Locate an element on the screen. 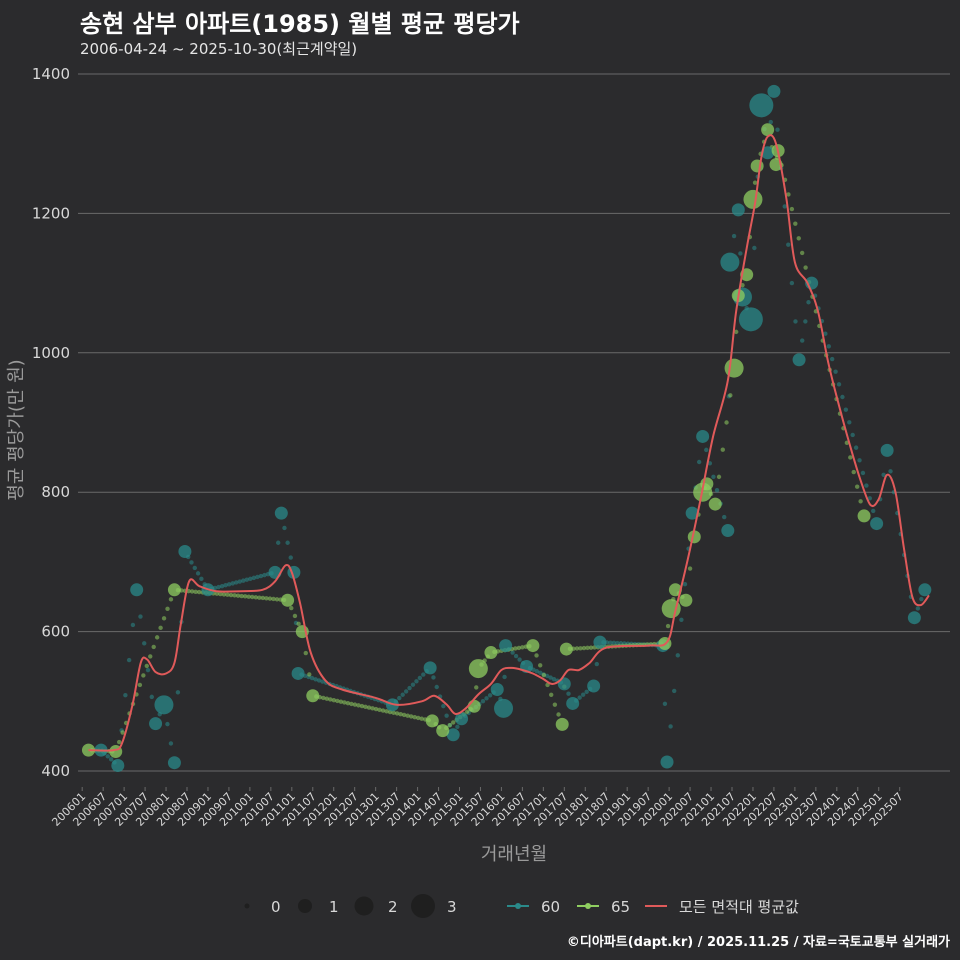  legend-label: 모든 면적대 평균값 is located at coordinates (739, 907).